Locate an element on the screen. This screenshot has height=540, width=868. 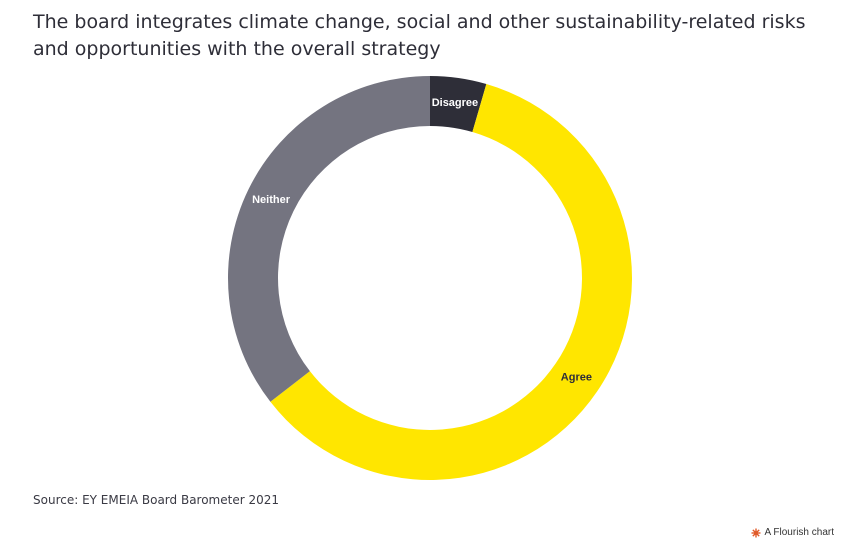
slice-label-disagree: Disagree is located at coordinates (455, 103).